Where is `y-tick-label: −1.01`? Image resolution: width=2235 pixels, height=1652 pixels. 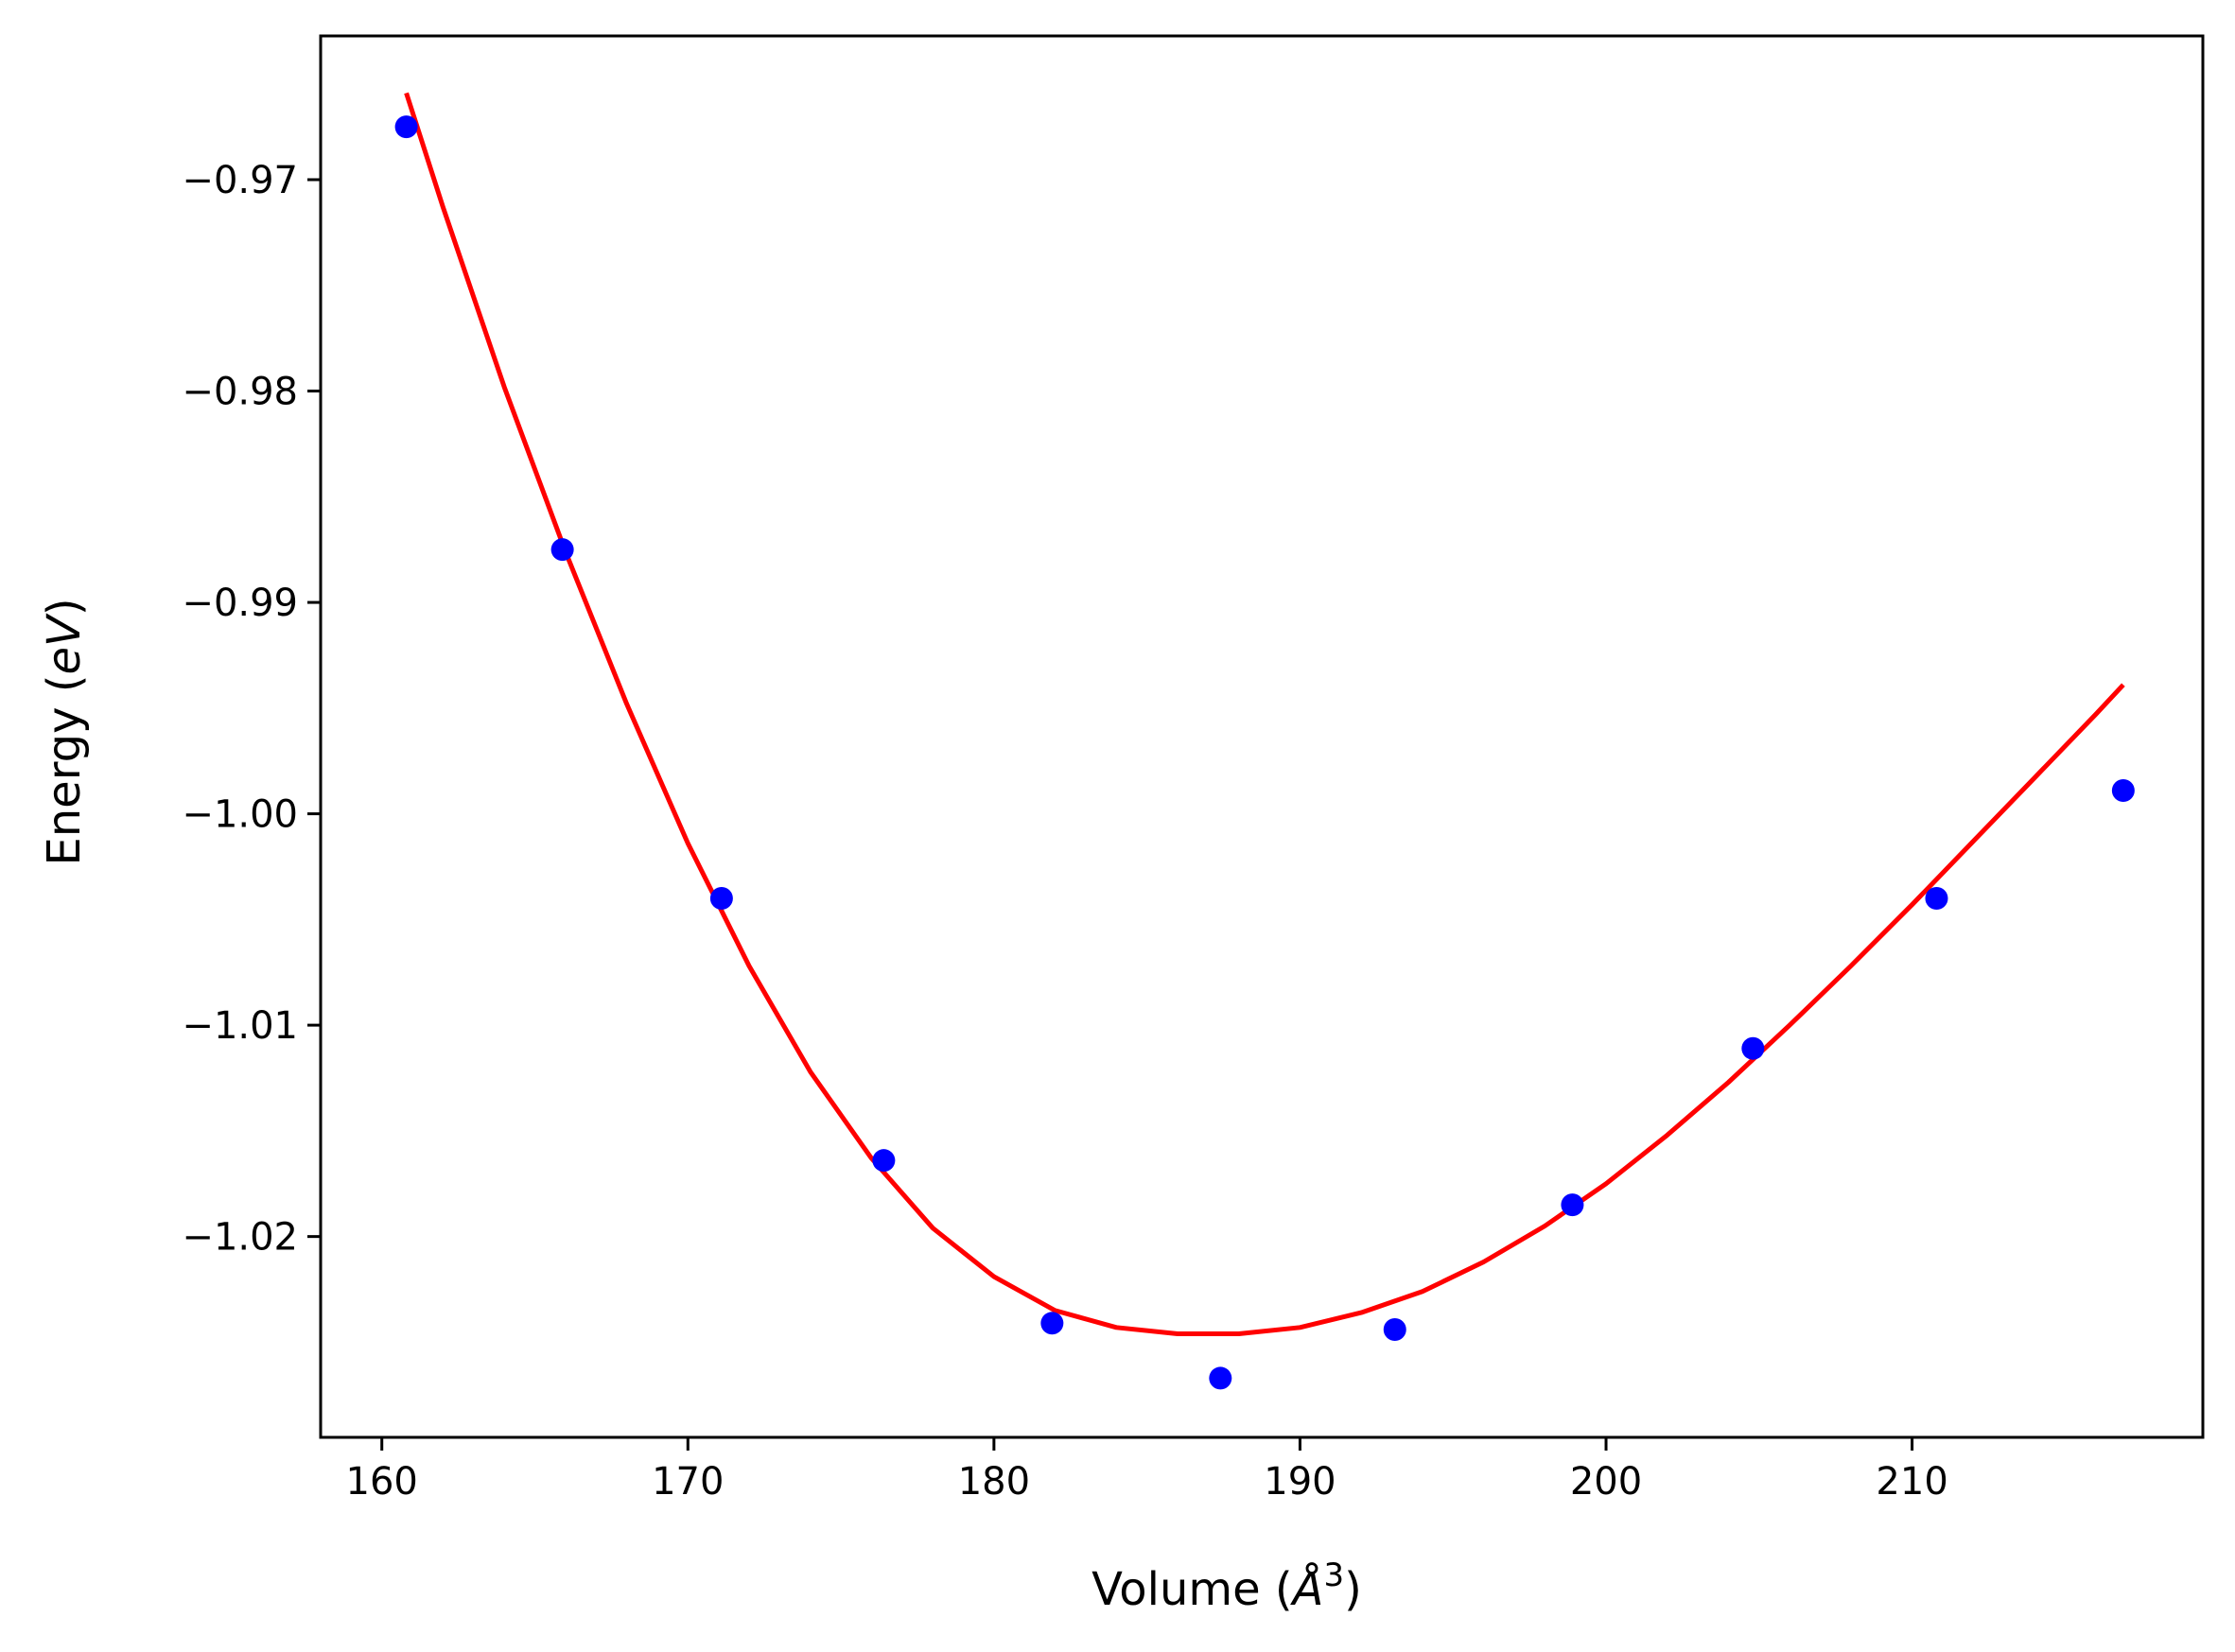
y-tick-label: −1.01 is located at coordinates (240, 1026).